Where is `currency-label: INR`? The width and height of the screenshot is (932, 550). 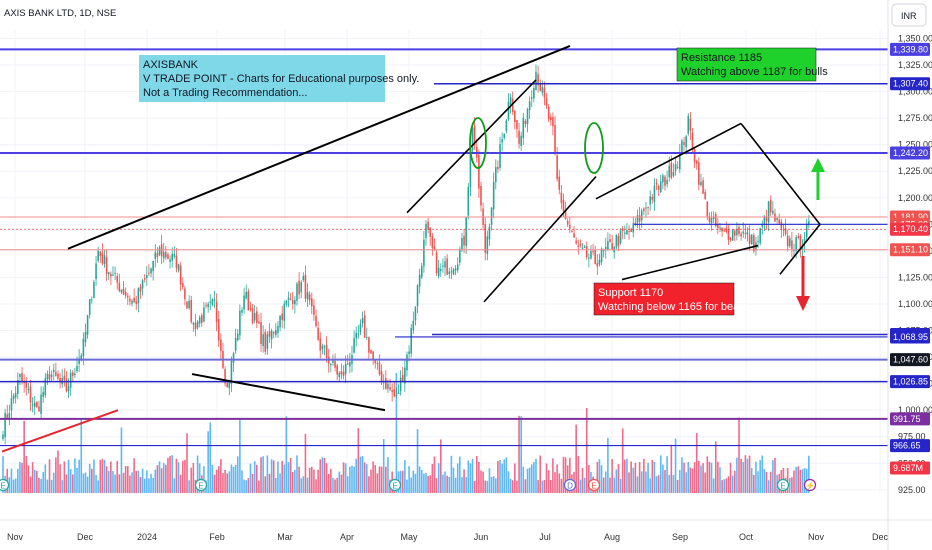 currency-label: INR is located at coordinates (909, 16).